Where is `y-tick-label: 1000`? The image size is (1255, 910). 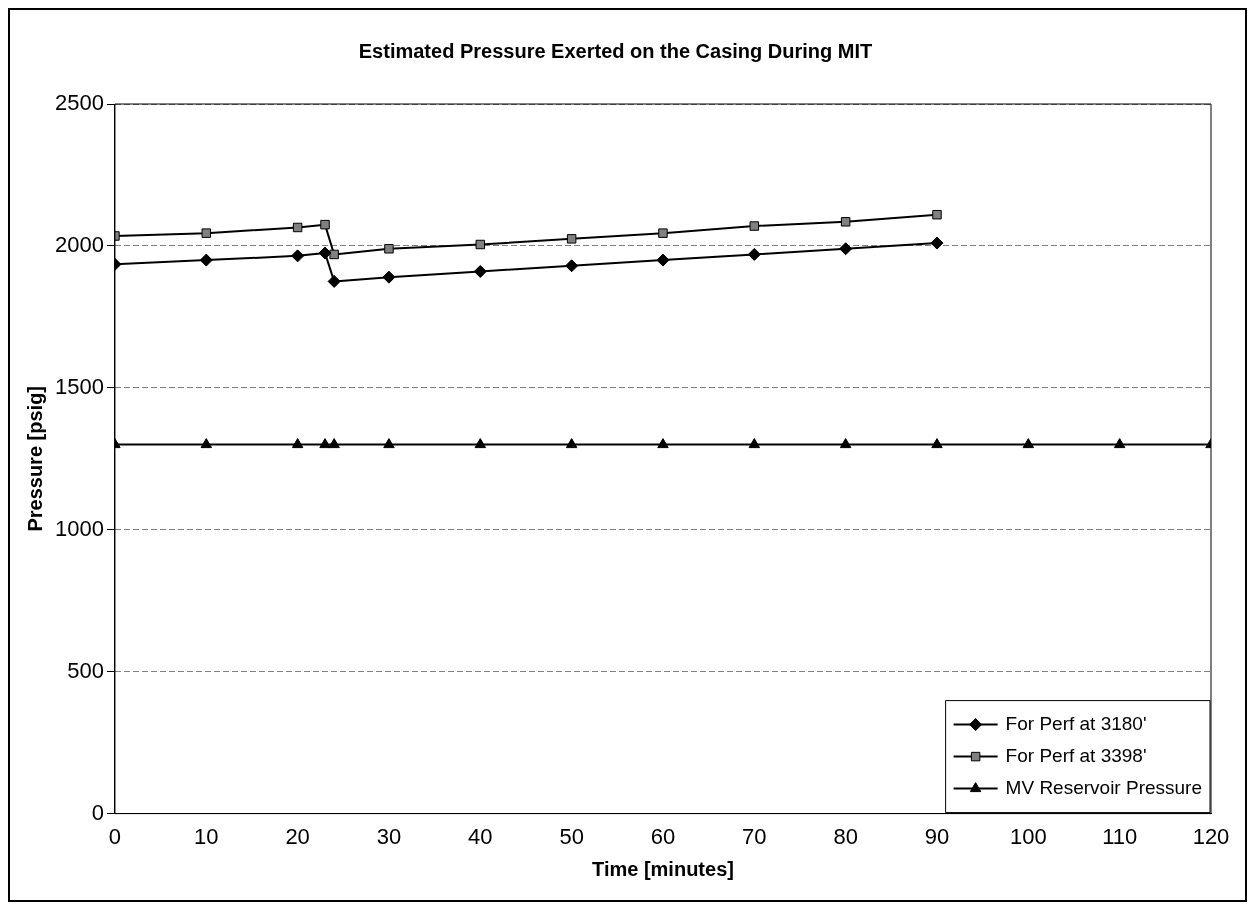
y-tick-label: 1000 is located at coordinates (79, 528).